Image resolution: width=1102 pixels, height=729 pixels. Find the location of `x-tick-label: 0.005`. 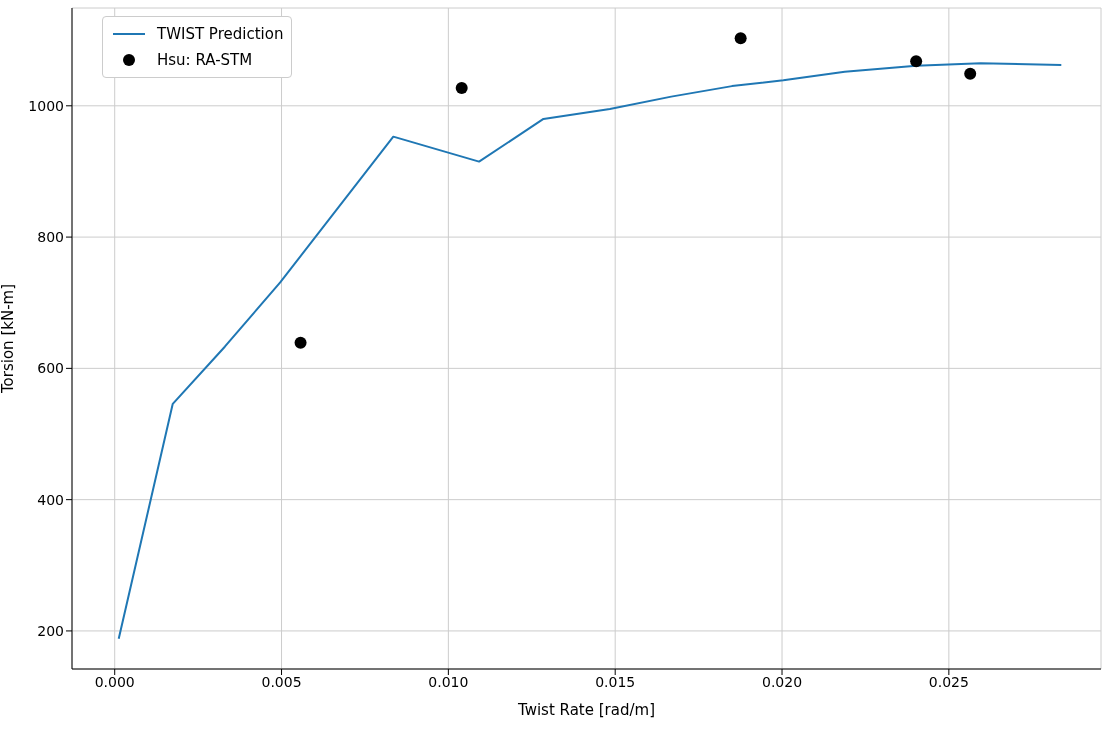

x-tick-label: 0.005 is located at coordinates (281, 681).